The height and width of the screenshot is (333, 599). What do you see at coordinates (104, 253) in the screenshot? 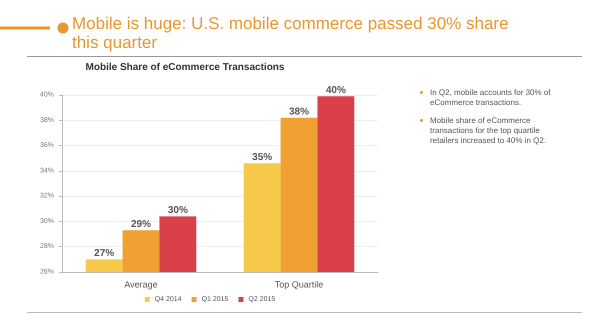
I see `data-label: 27%` at bounding box center [104, 253].